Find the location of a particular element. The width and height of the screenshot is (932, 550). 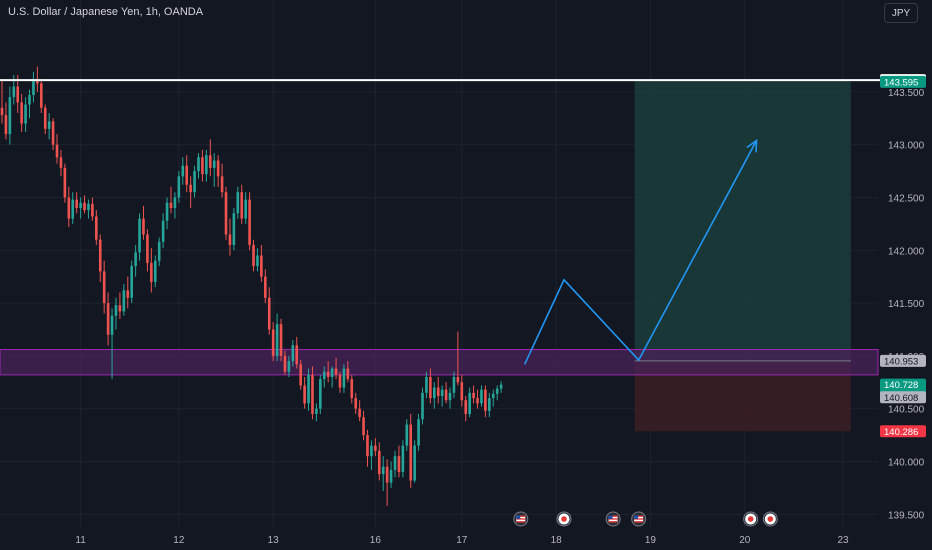

currency-button: JPY is located at coordinates (901, 13).